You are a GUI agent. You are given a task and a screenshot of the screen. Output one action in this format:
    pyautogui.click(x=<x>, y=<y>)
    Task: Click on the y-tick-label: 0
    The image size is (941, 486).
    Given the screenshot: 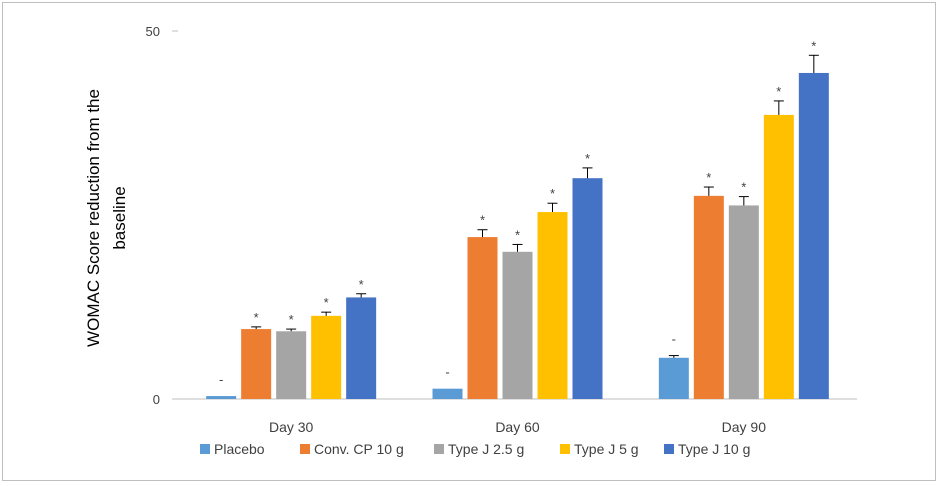 What is the action you would take?
    pyautogui.click(x=156, y=399)
    